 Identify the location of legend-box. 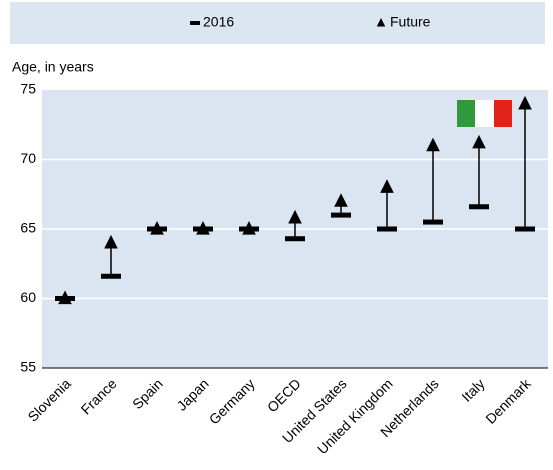
(277, 23).